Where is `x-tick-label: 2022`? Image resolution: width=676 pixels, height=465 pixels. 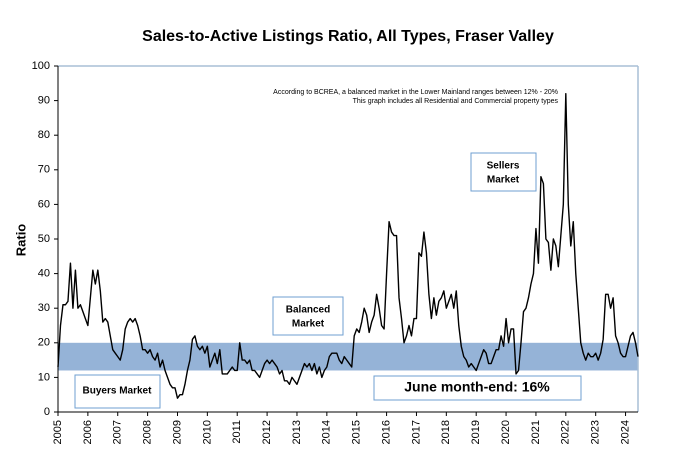 x-tick-label: 2022 is located at coordinates (566, 432).